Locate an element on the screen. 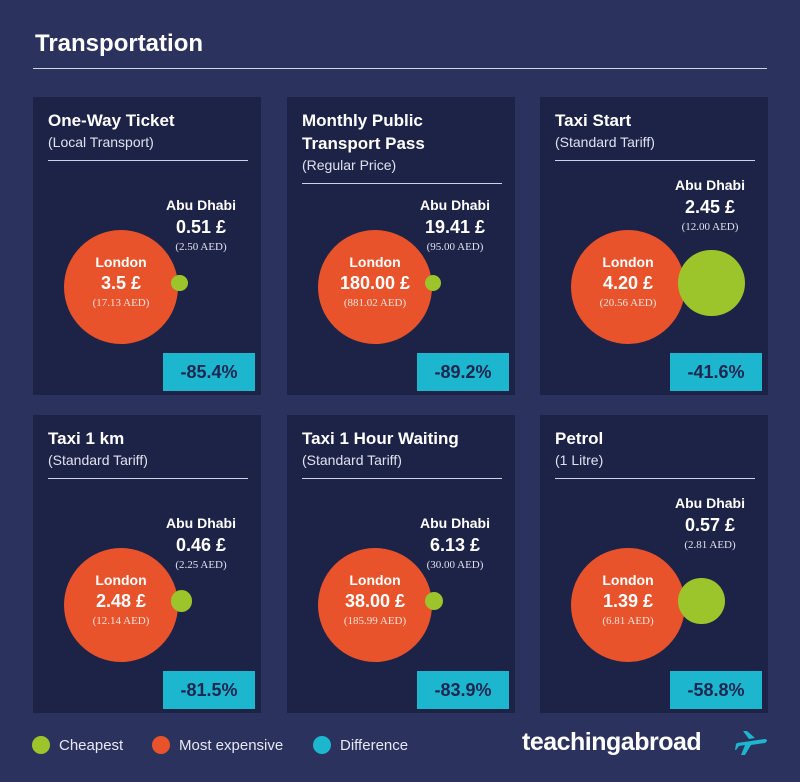 This screenshot has height=782, width=800. london-circle: London 4.20 £ (20.56 AED) is located at coordinates (628, 287).